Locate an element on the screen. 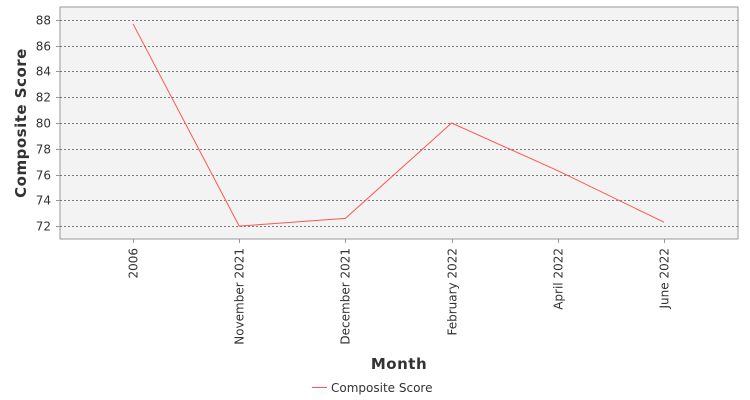 The height and width of the screenshot is (400, 750). y-tick-label: 86 is located at coordinates (43, 47).